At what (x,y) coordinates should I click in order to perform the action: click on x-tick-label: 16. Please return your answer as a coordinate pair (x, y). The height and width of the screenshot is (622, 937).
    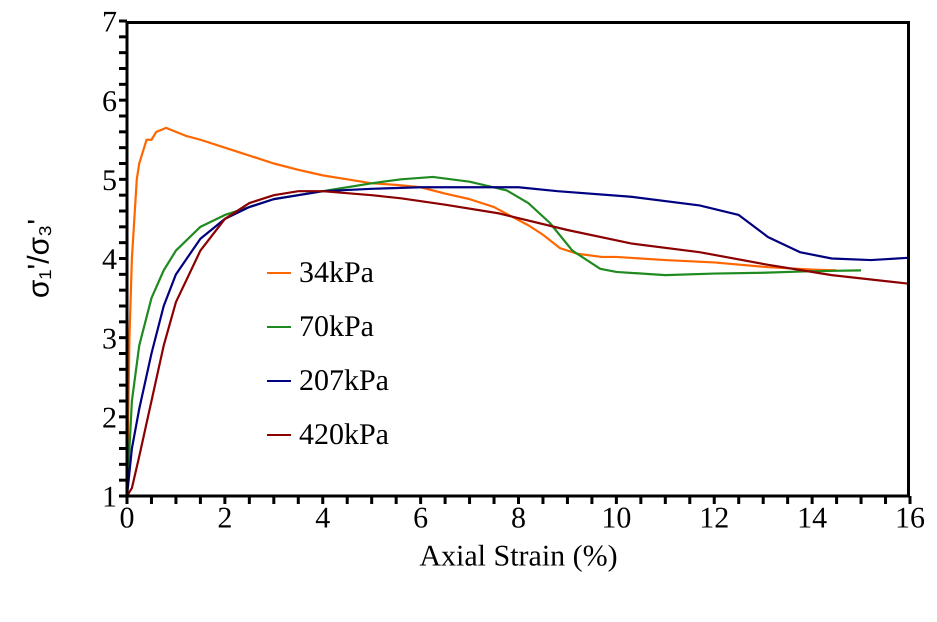
    Looking at the image, I should click on (910, 517).